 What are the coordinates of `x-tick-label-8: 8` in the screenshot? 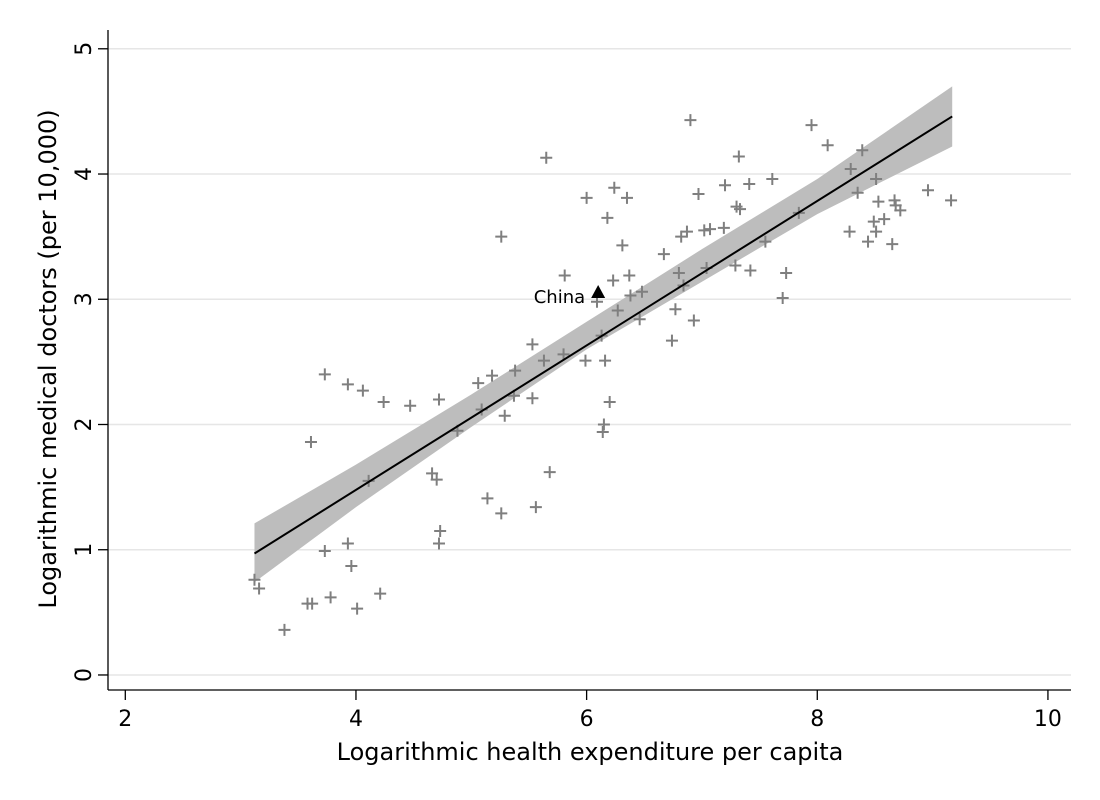 It's located at (817, 719).